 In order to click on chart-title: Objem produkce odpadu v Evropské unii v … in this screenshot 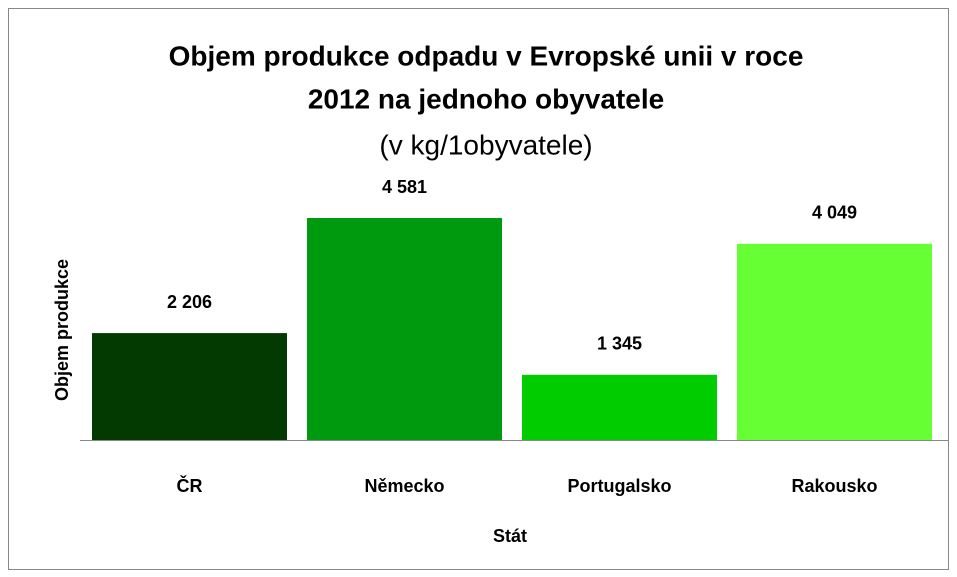, I will do `click(486, 55)`.